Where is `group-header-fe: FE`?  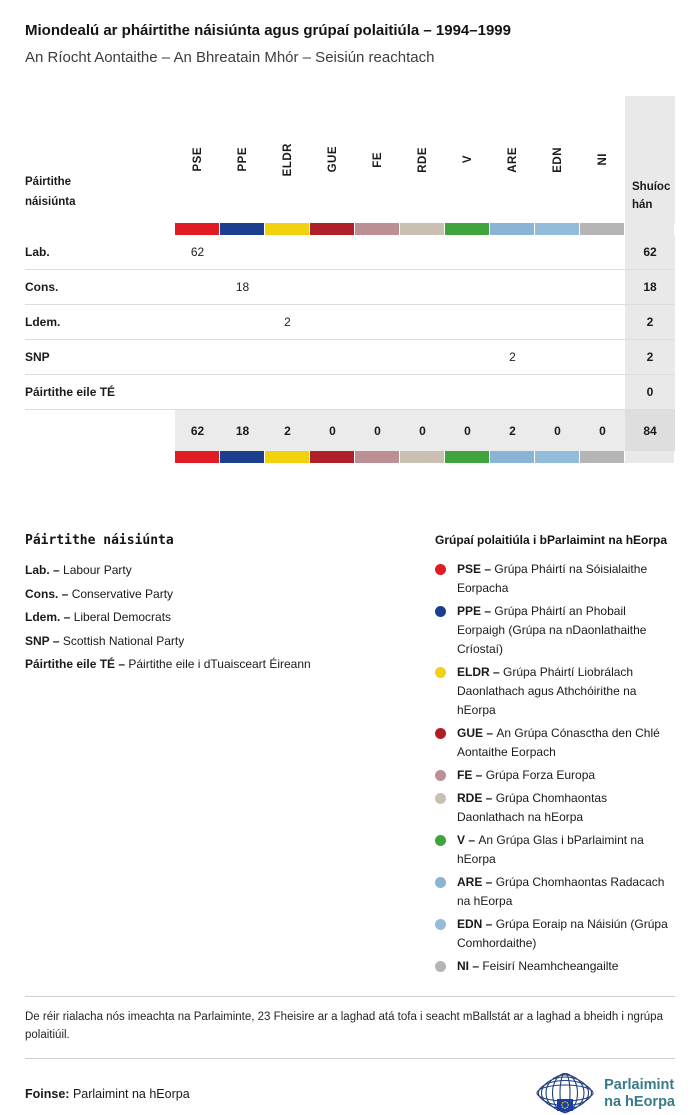 group-header-fe: FE is located at coordinates (377, 159).